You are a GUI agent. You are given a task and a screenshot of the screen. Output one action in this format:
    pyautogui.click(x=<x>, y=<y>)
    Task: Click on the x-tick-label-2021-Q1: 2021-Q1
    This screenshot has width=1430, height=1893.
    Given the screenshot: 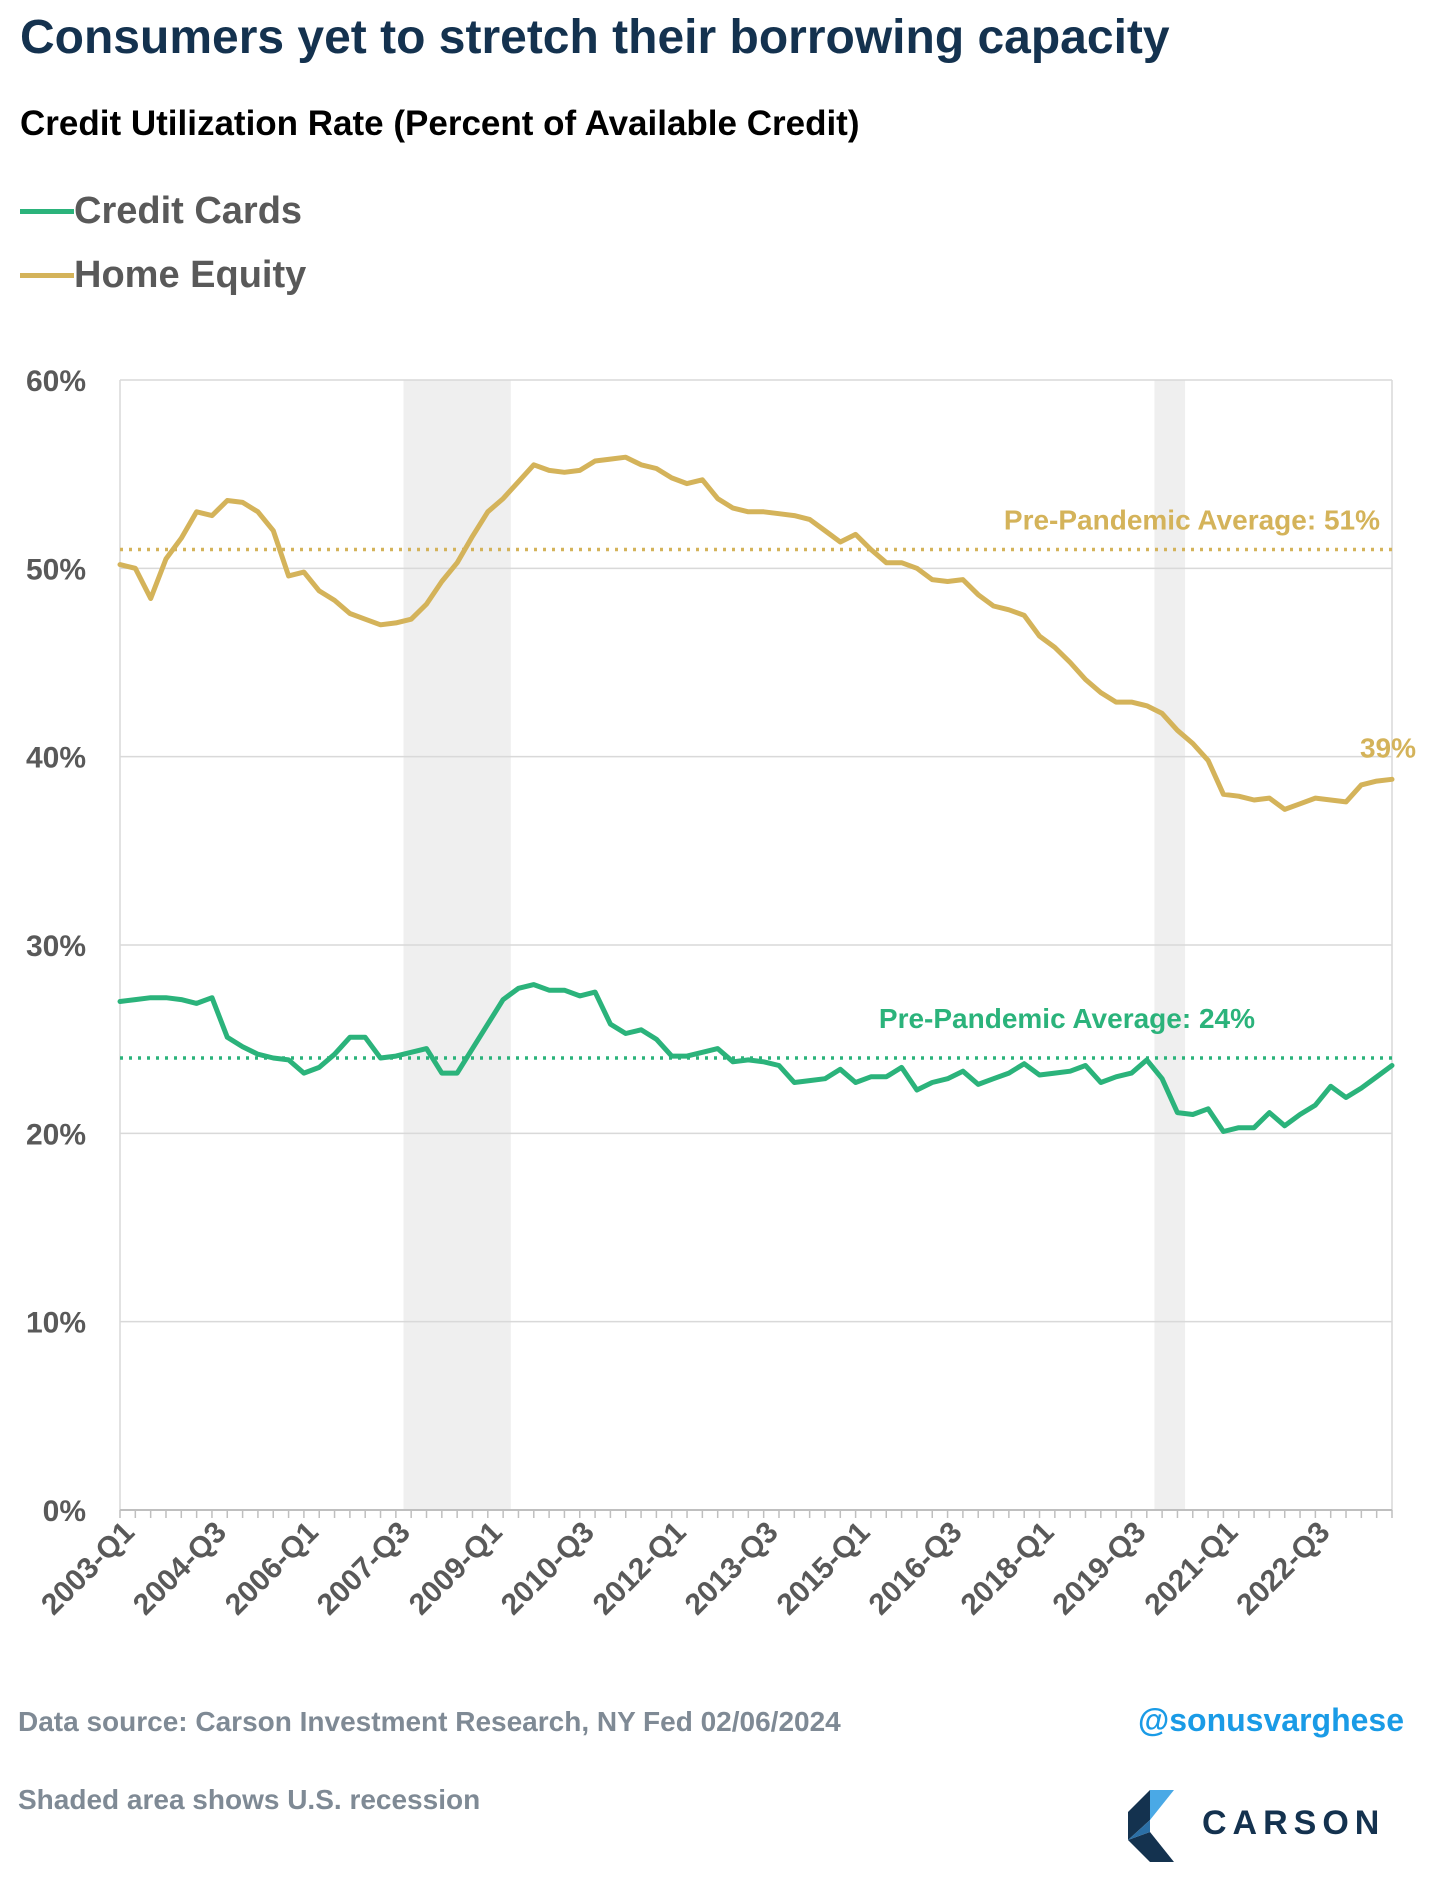 What is the action you would take?
    pyautogui.click(x=1191, y=1569)
    